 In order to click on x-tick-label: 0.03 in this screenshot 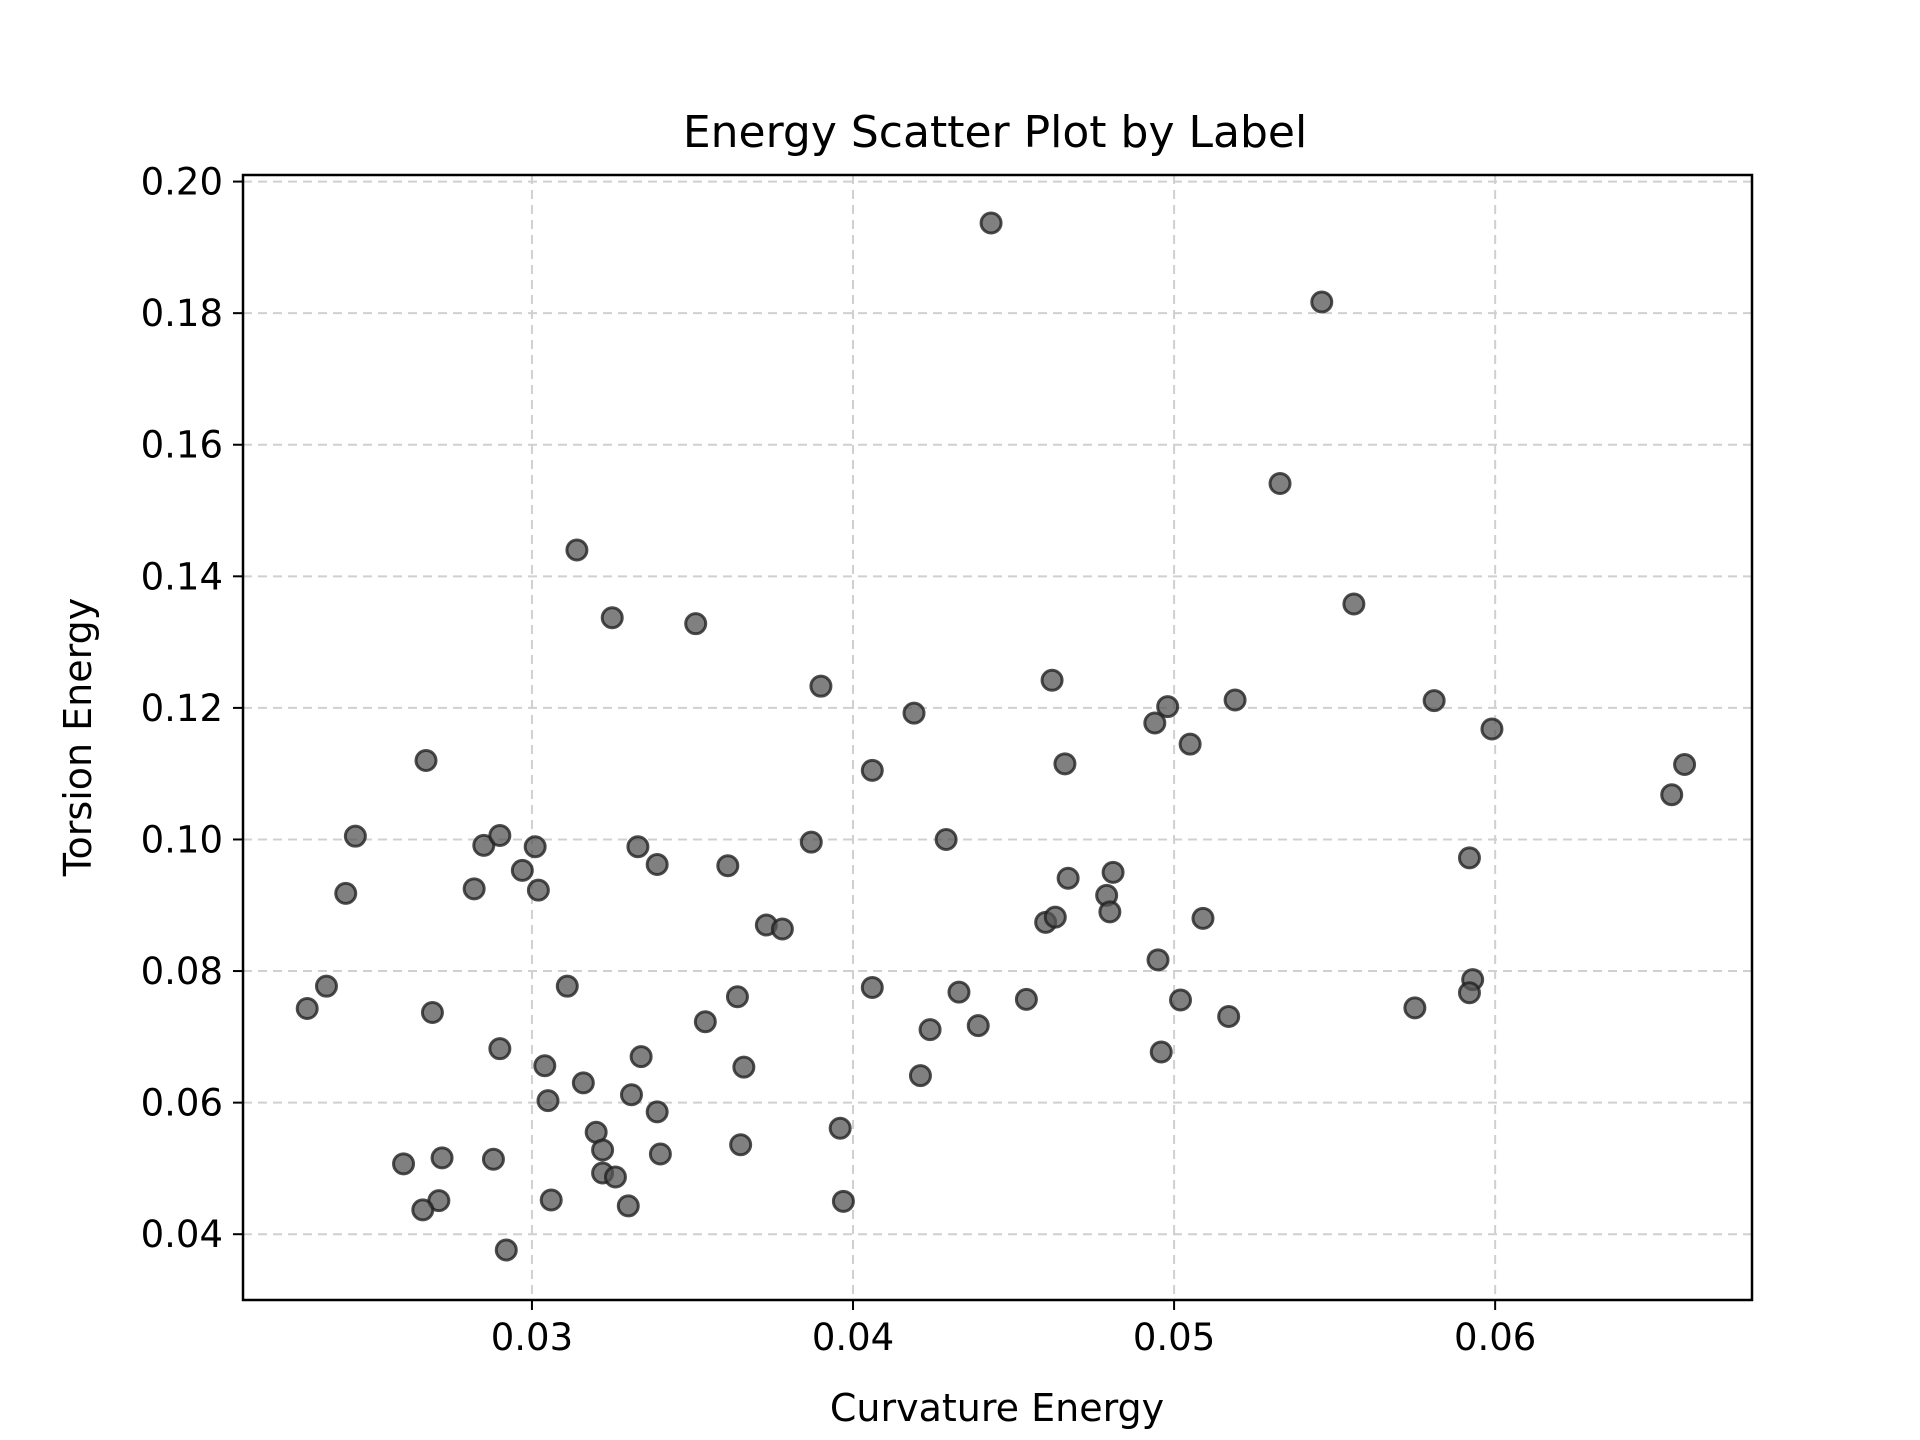, I will do `click(532, 1337)`.